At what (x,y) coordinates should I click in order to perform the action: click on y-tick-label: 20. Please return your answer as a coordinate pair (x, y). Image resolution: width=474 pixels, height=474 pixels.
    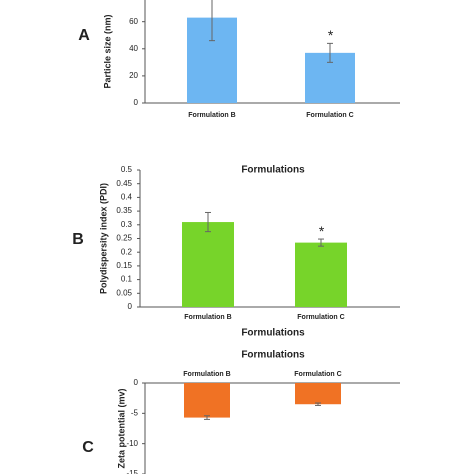
    Looking at the image, I should click on (133, 75).